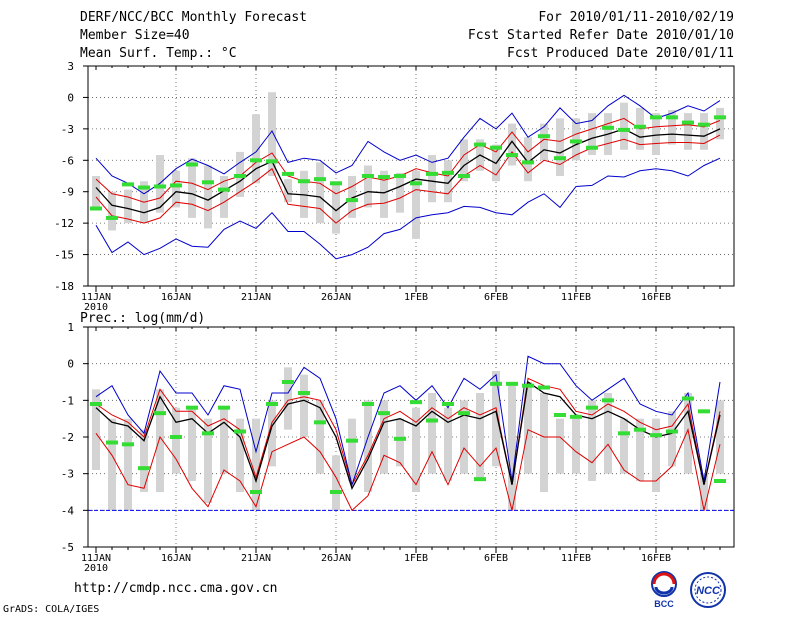 The height and width of the screenshot is (618, 800). I want to click on temp-line-lower, so click(408, 179).